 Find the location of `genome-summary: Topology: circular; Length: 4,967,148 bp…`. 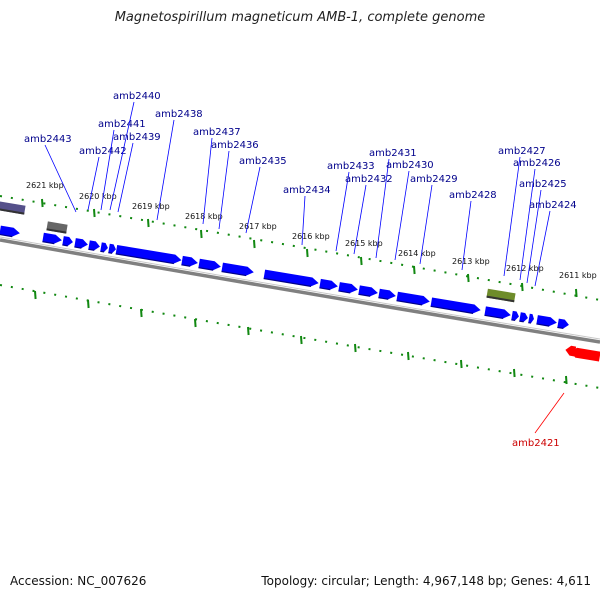

genome-summary: Topology: circular; Length: 4,967,148 bp… is located at coordinates (426, 581).